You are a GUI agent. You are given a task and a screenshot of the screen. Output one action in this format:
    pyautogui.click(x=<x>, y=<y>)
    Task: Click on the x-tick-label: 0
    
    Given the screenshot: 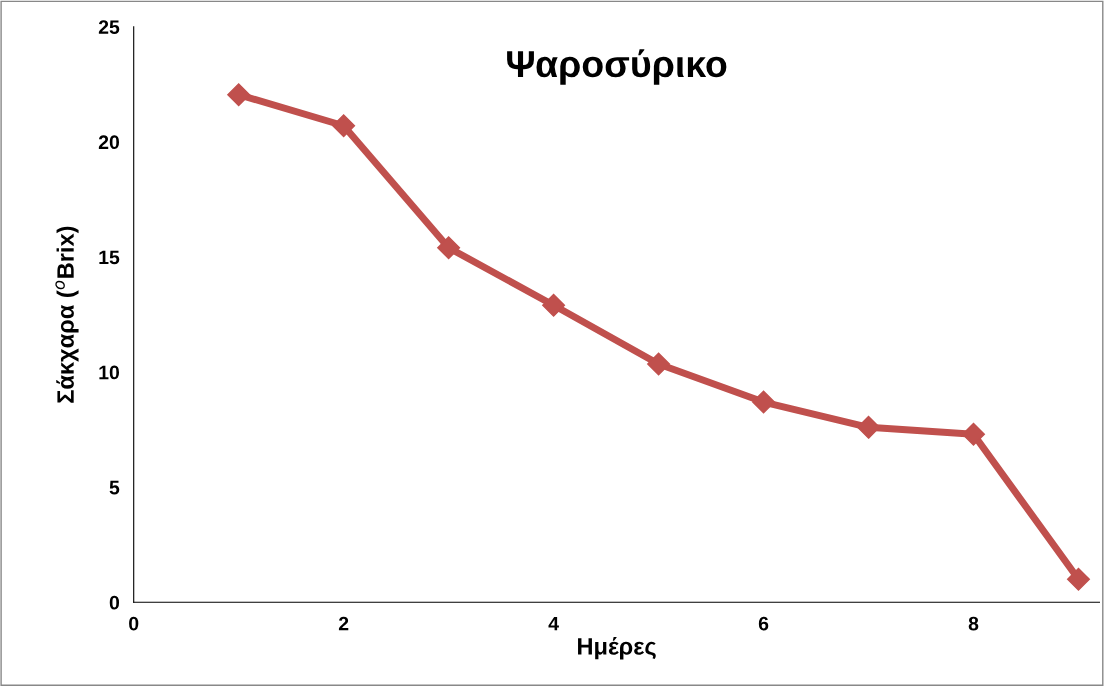 What is the action you would take?
    pyautogui.click(x=134, y=623)
    